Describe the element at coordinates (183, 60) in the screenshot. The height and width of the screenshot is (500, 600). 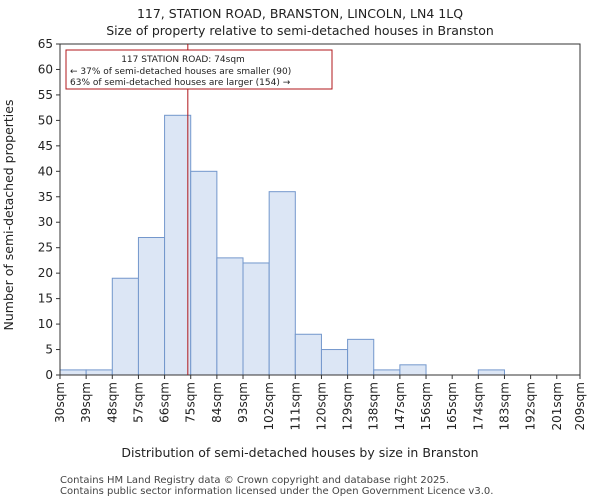
I see `annotation-line-1: 117 STATION ROAD: 74sqm` at that location.